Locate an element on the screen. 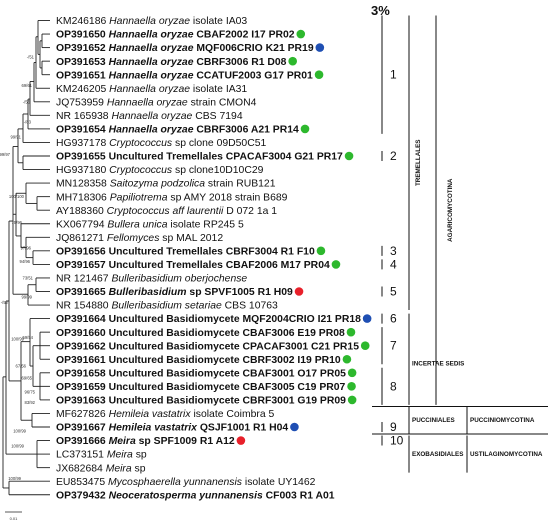 The image size is (550, 526). support-value: 99/97 is located at coordinates (5, 154).